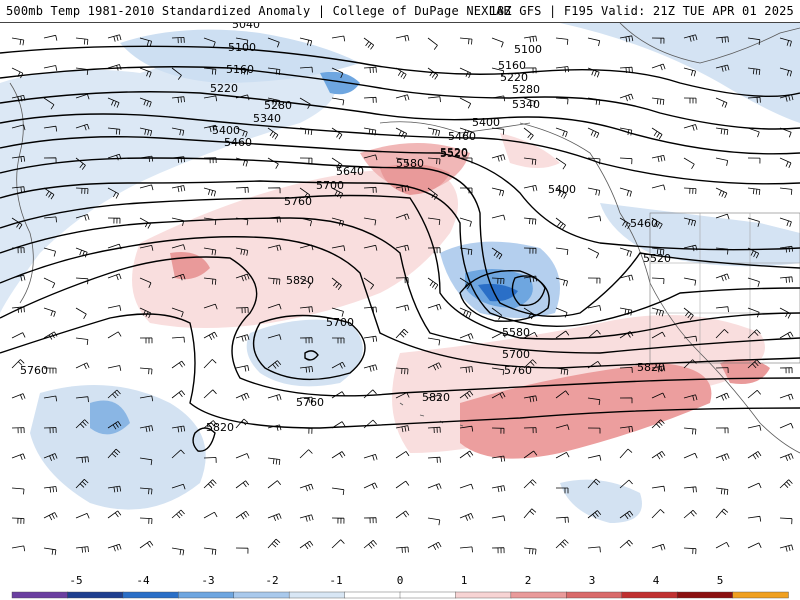 Image resolution: width=800 pixels, height=600 pixels. Describe the element at coordinates (656, 580) in the screenshot. I see `colorbar-tick: 4` at that location.